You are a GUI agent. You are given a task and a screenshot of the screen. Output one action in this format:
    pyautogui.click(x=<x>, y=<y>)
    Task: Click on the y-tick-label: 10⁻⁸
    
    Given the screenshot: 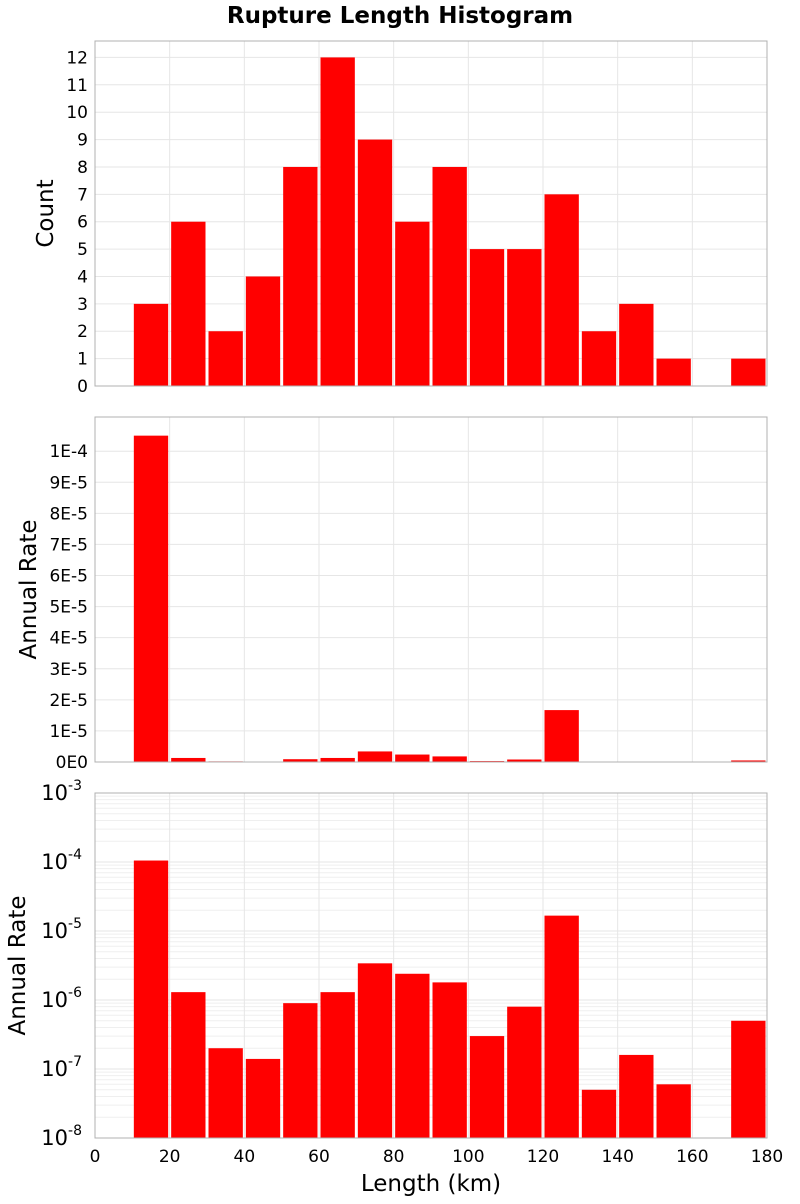 What is the action you would take?
    pyautogui.click(x=61, y=1136)
    